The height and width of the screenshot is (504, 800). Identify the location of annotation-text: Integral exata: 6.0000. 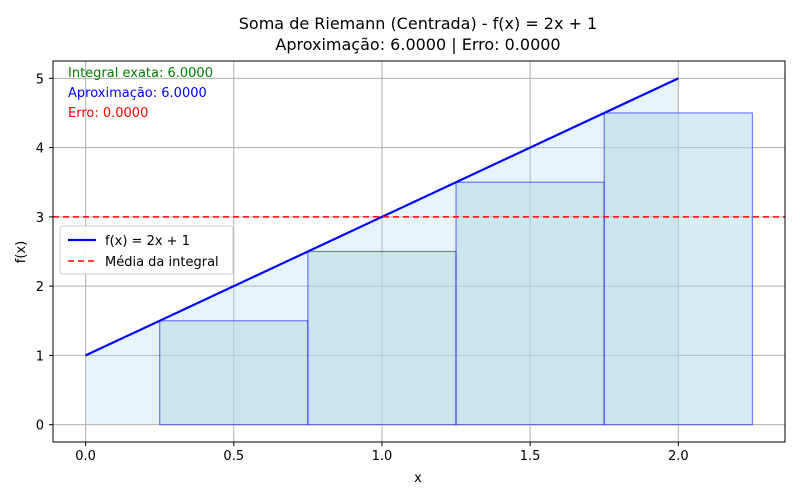
(140, 73).